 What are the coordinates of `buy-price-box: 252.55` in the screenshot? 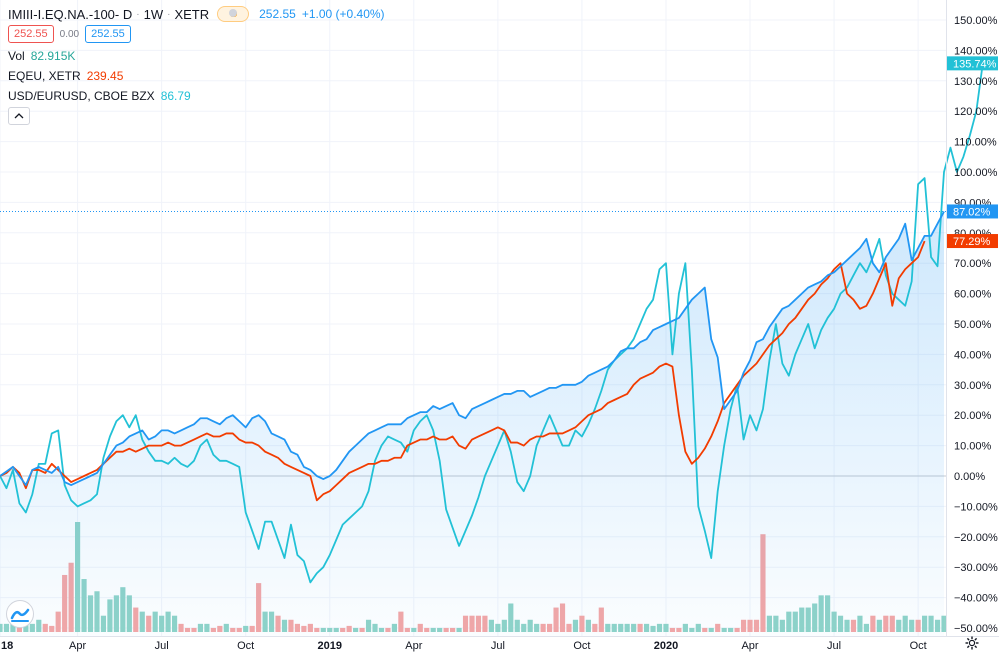 It's located at (108, 34).